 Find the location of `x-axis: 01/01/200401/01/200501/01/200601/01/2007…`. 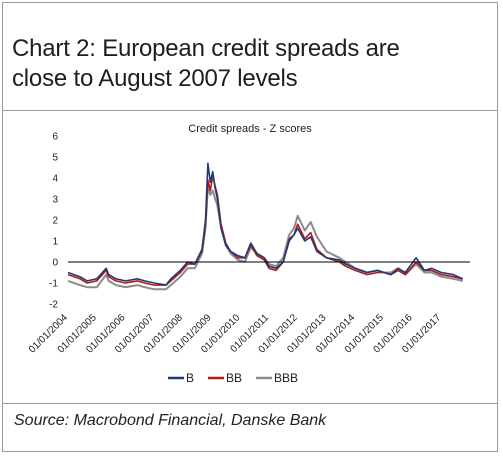

x-axis: 01/01/200401/01/200501/01/200601/01/2007… is located at coordinates (235, 333).